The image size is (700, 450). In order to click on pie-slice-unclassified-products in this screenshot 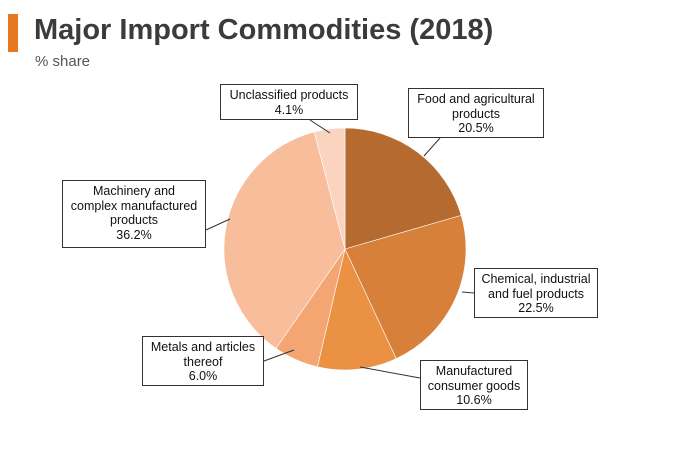, I will do `click(329, 188)`.